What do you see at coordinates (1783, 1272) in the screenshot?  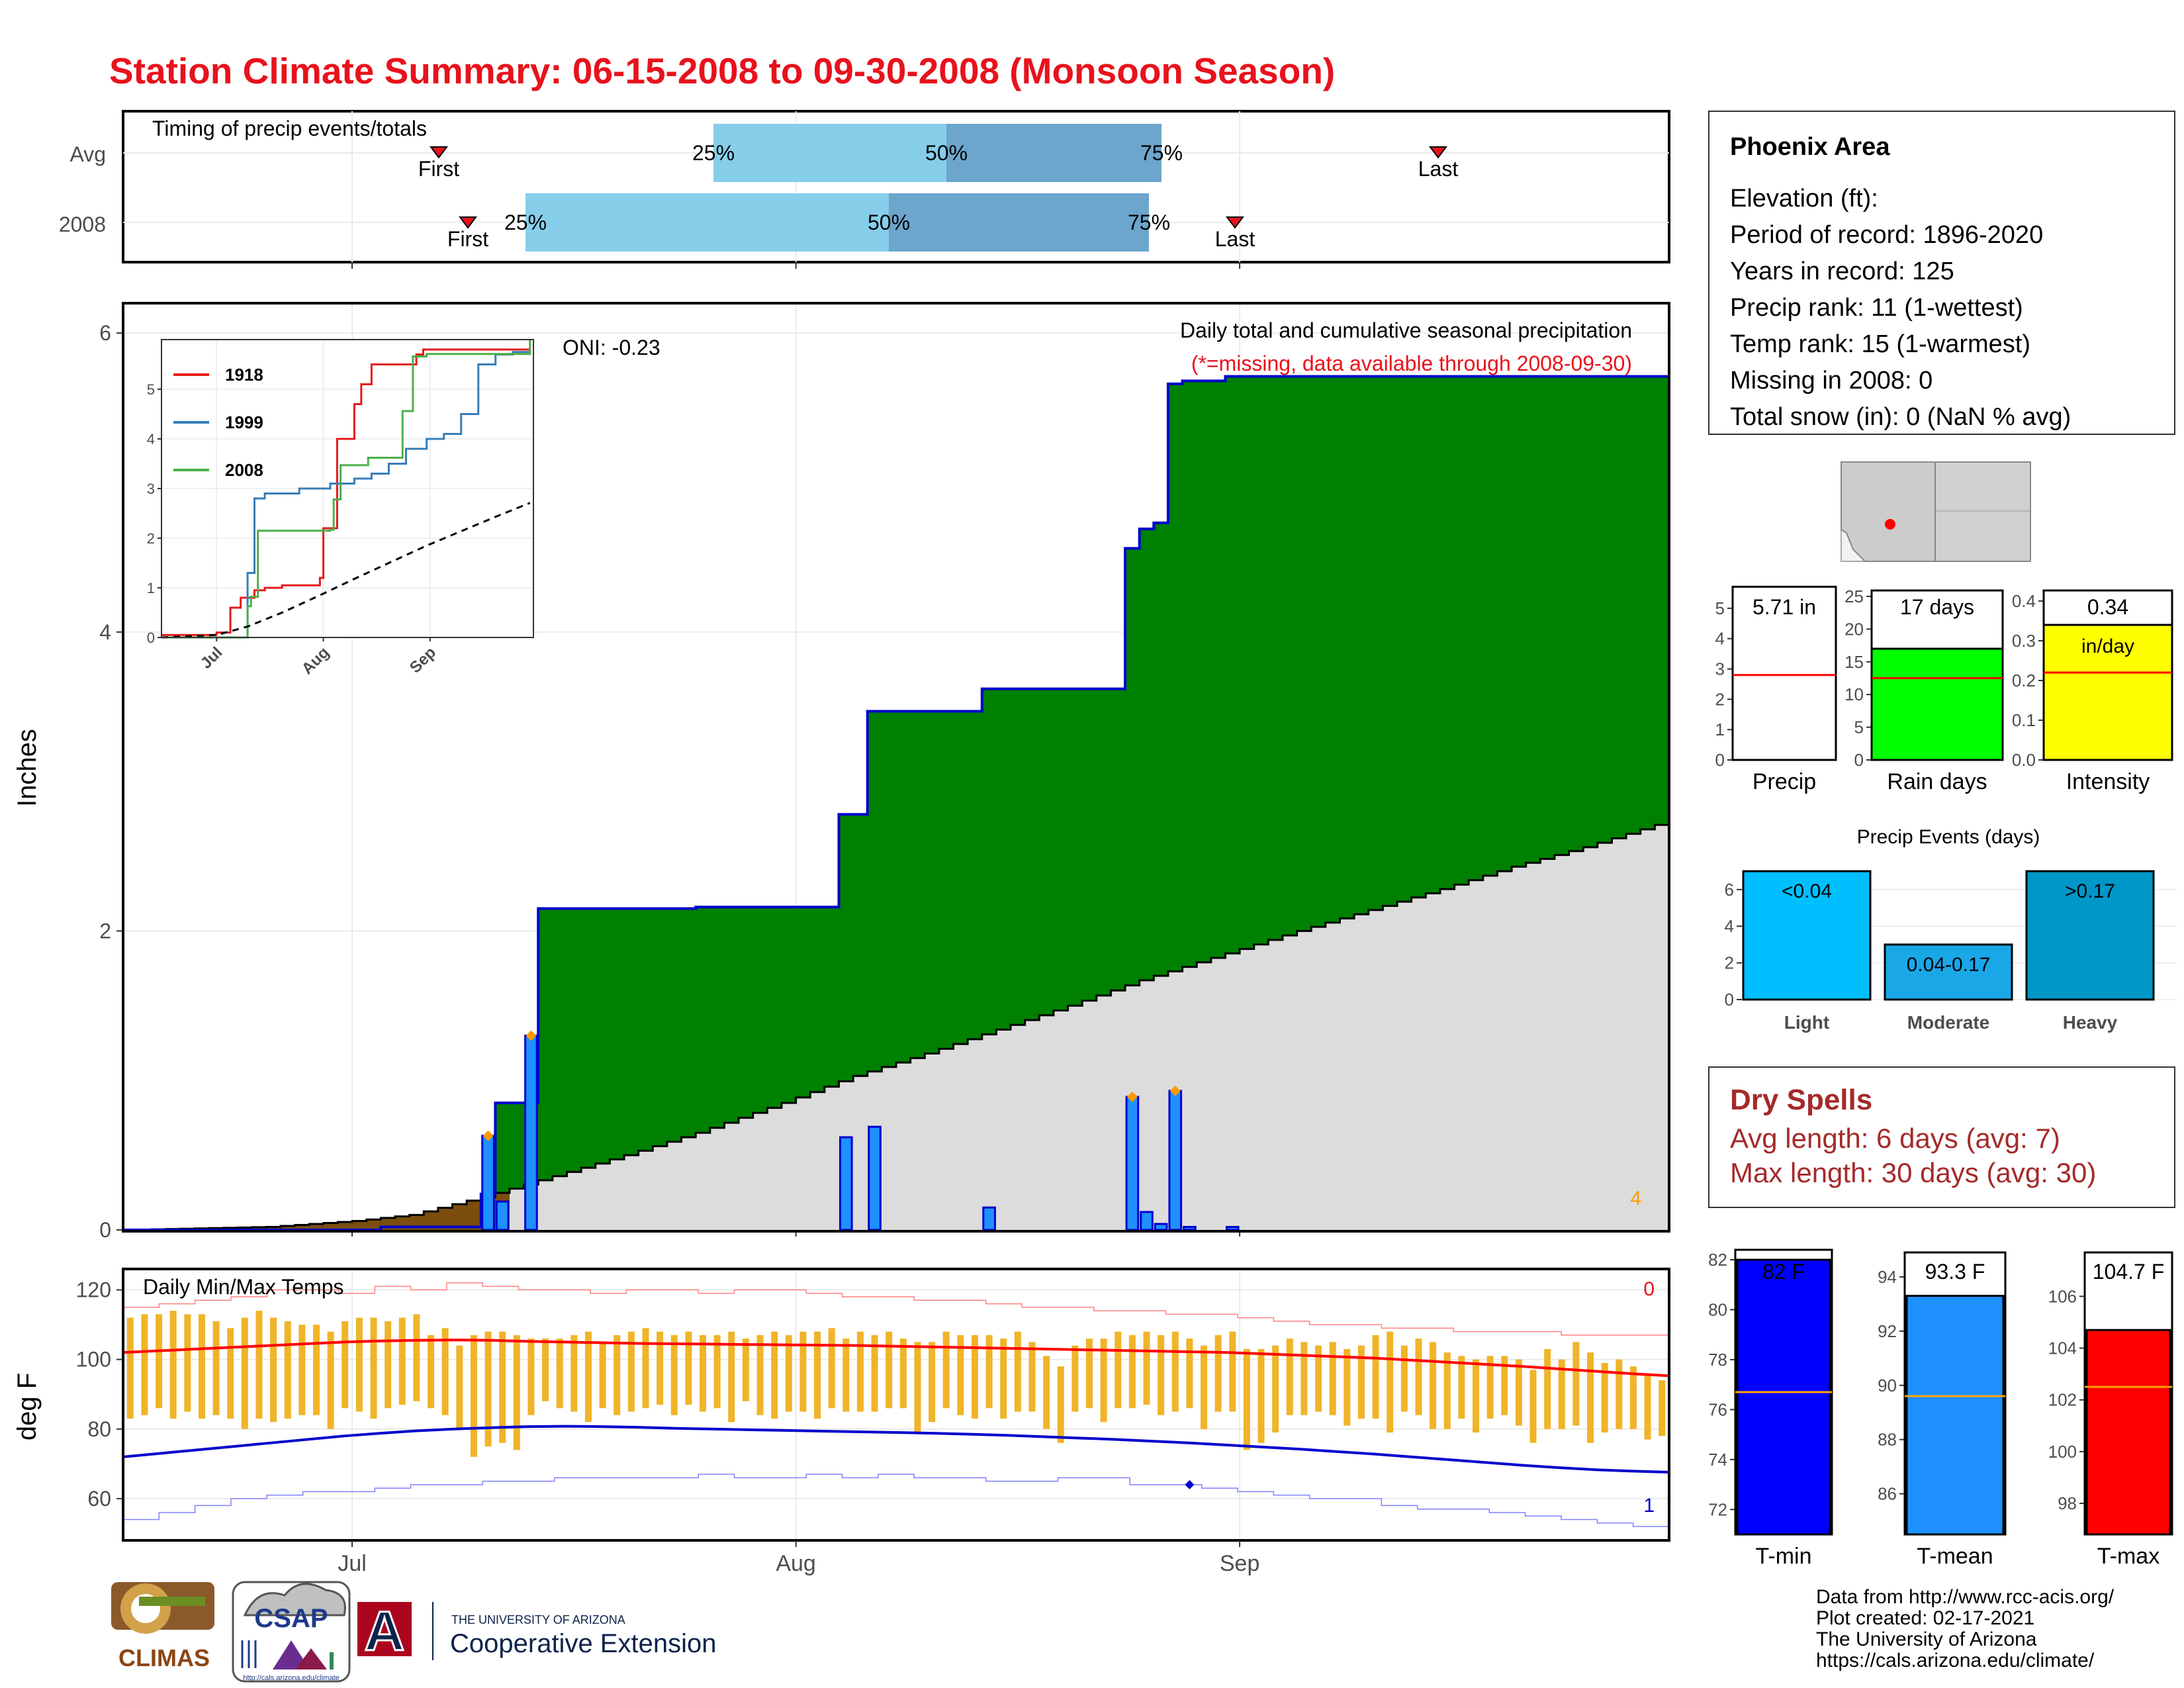 I see `temp-summary-value-0: 82 F` at bounding box center [1783, 1272].